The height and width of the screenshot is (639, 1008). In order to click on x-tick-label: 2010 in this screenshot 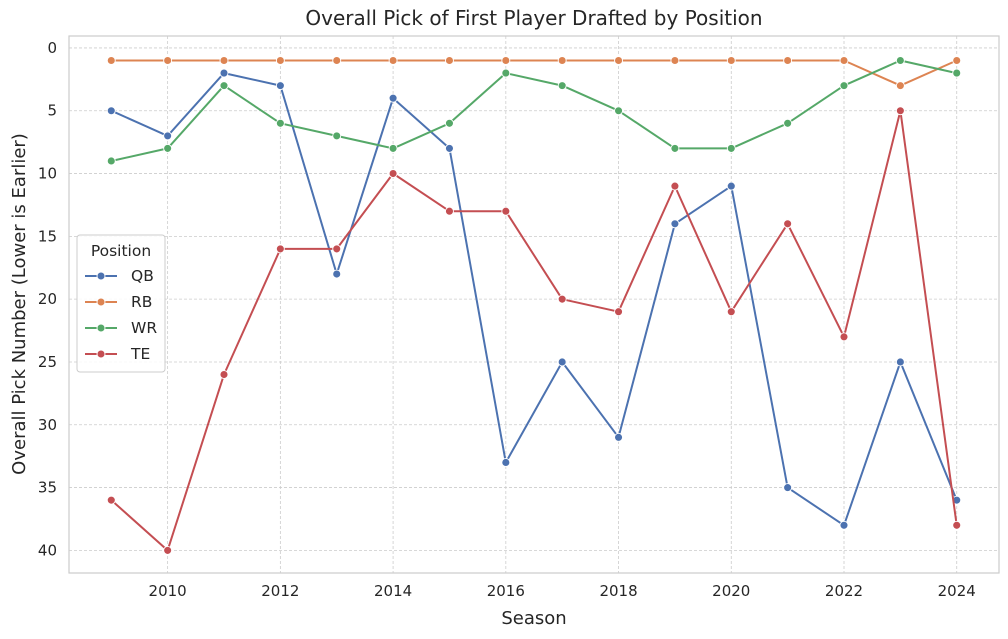, I will do `click(168, 591)`.